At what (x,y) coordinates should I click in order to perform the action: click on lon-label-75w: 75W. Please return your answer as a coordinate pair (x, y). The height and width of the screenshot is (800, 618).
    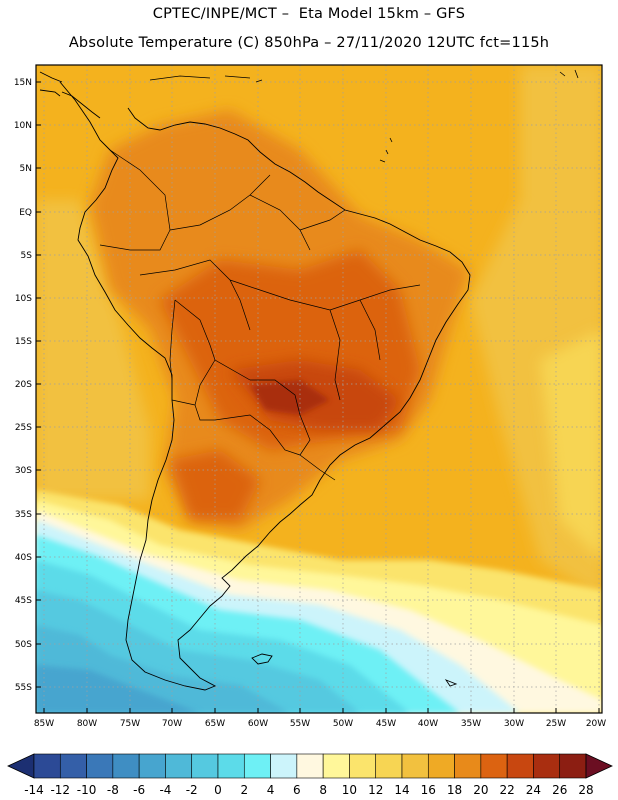
    Looking at the image, I should click on (130, 724).